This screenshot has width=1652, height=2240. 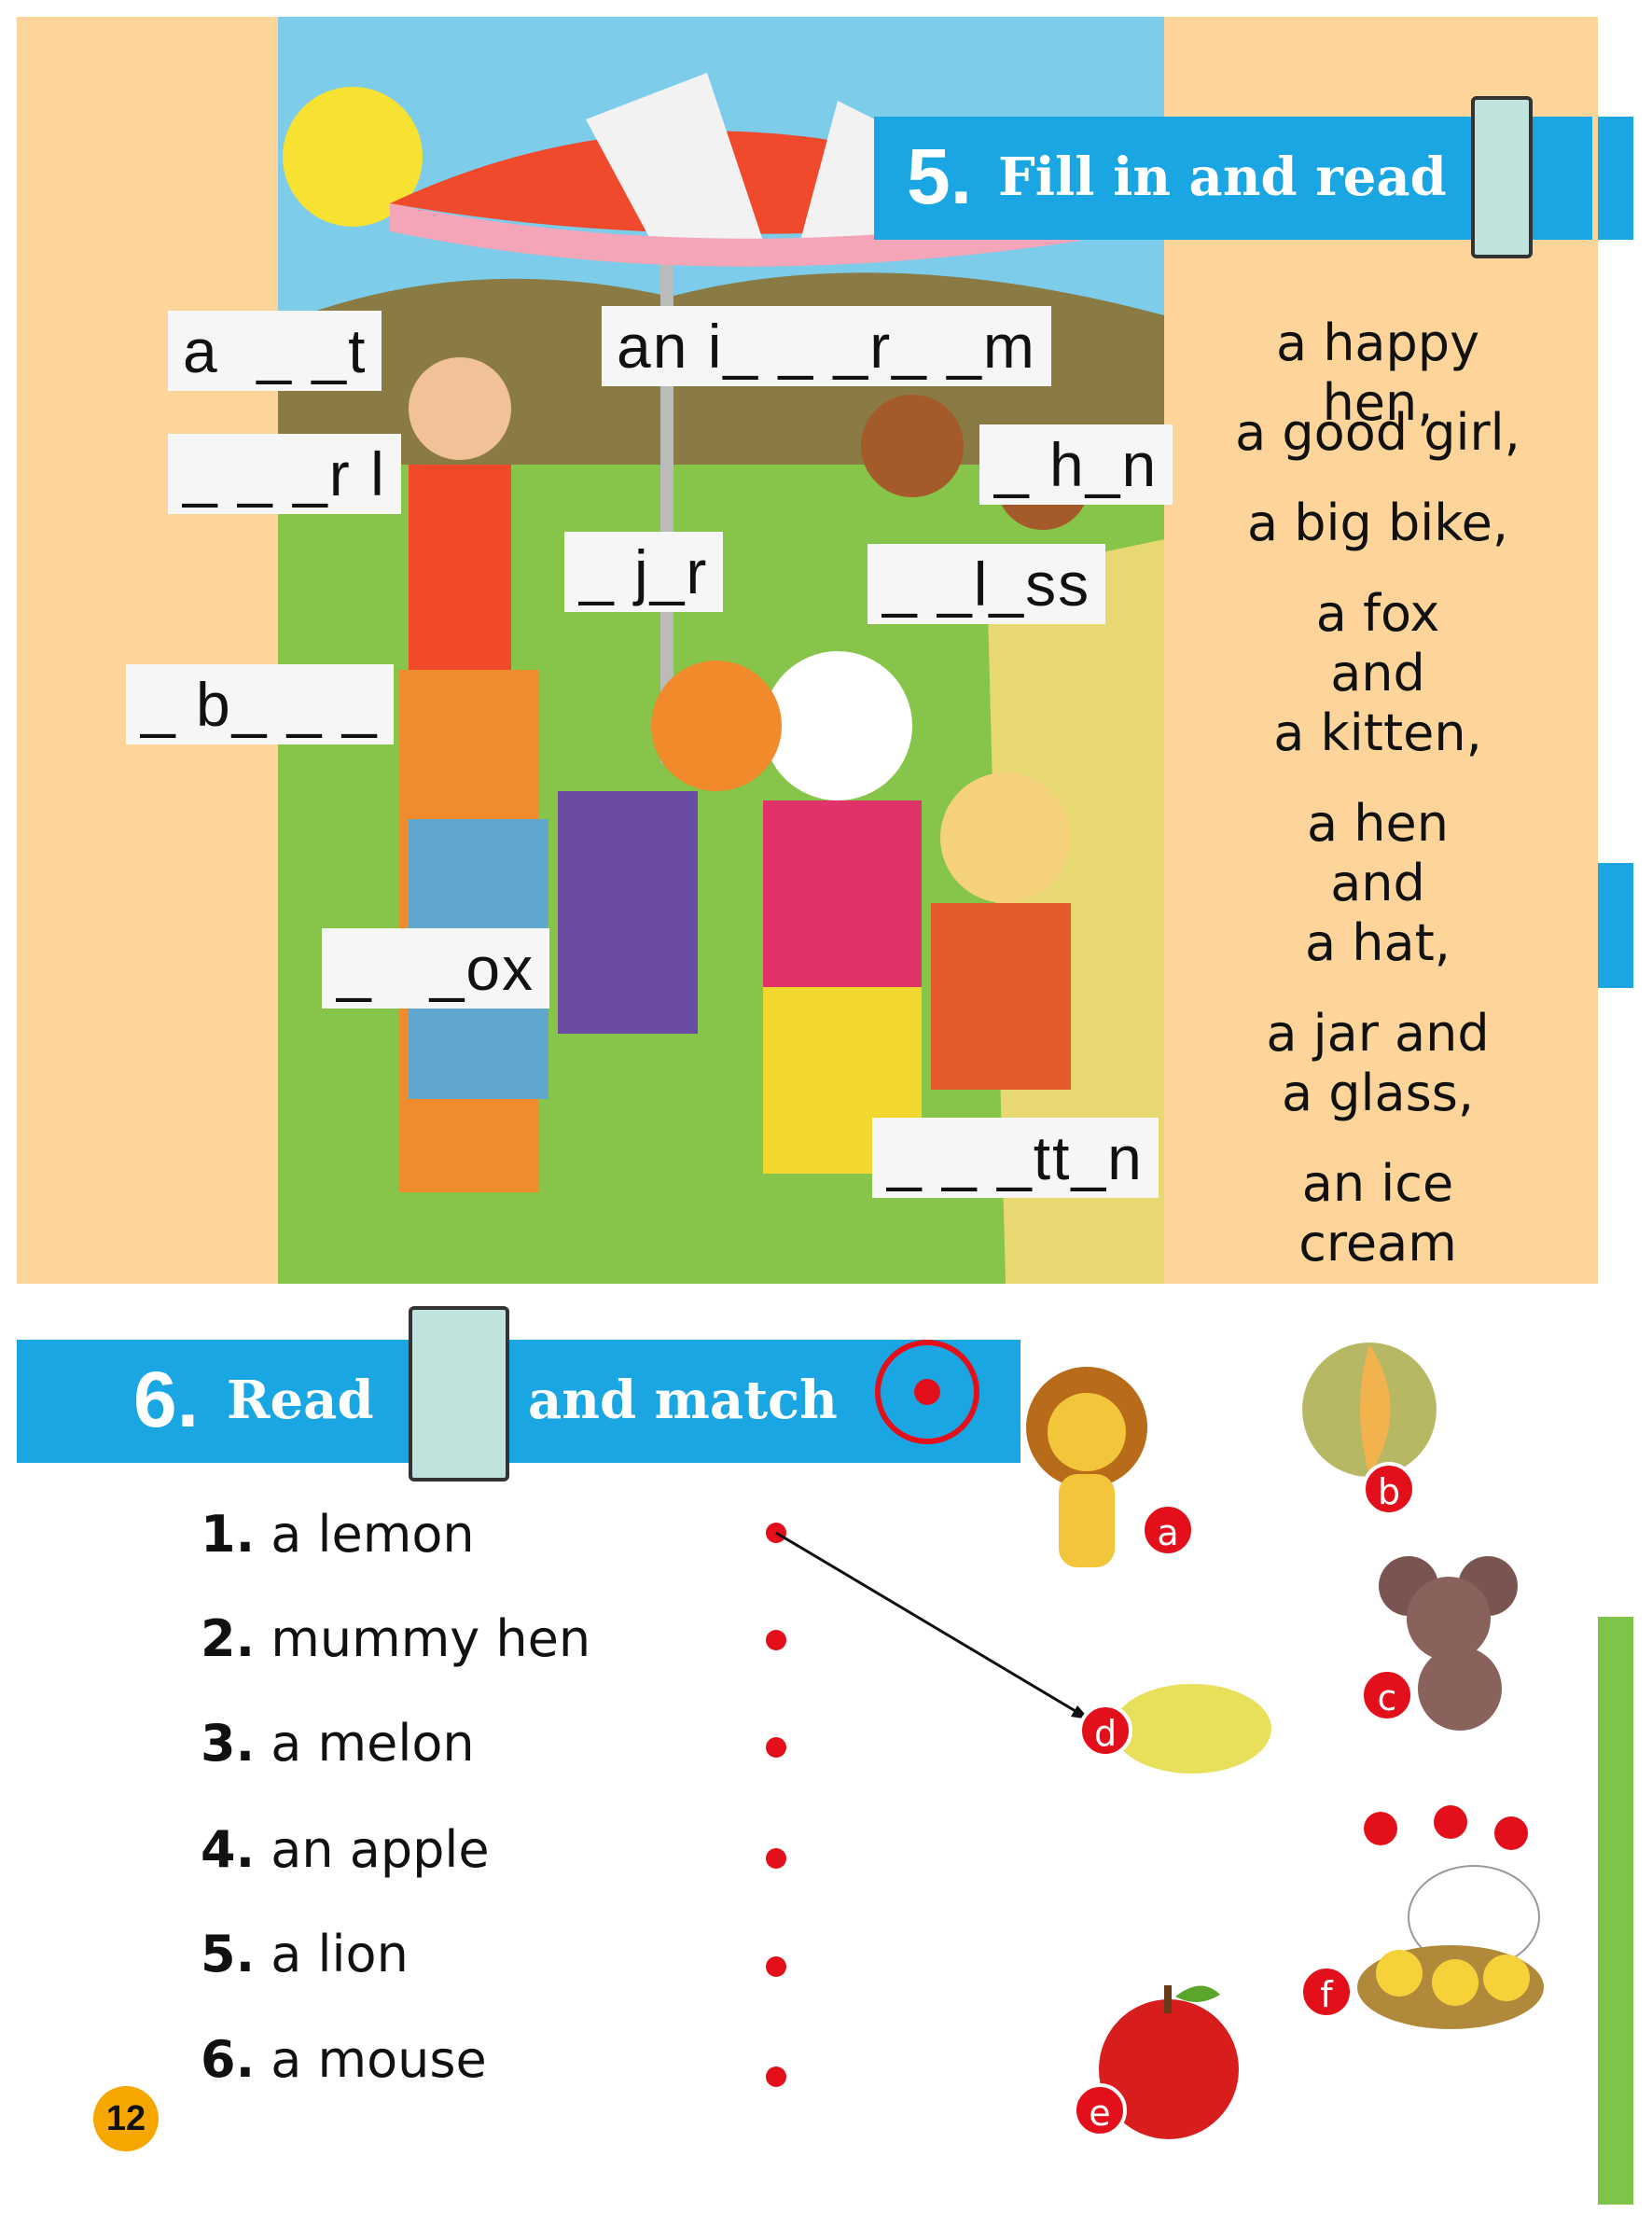 I want to click on section6-number: 6., so click(x=167, y=1399).